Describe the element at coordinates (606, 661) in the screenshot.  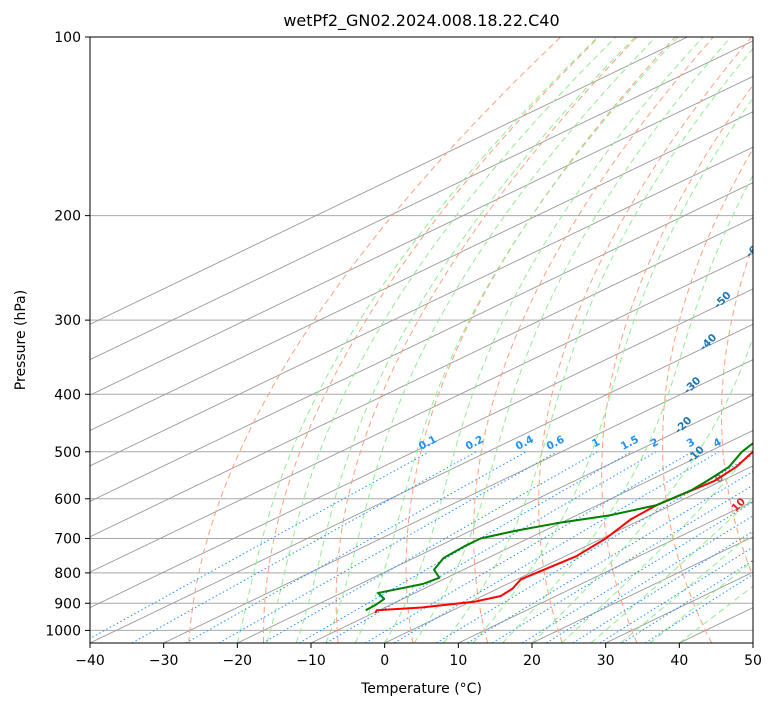
I see `x-tick-label: 30` at that location.